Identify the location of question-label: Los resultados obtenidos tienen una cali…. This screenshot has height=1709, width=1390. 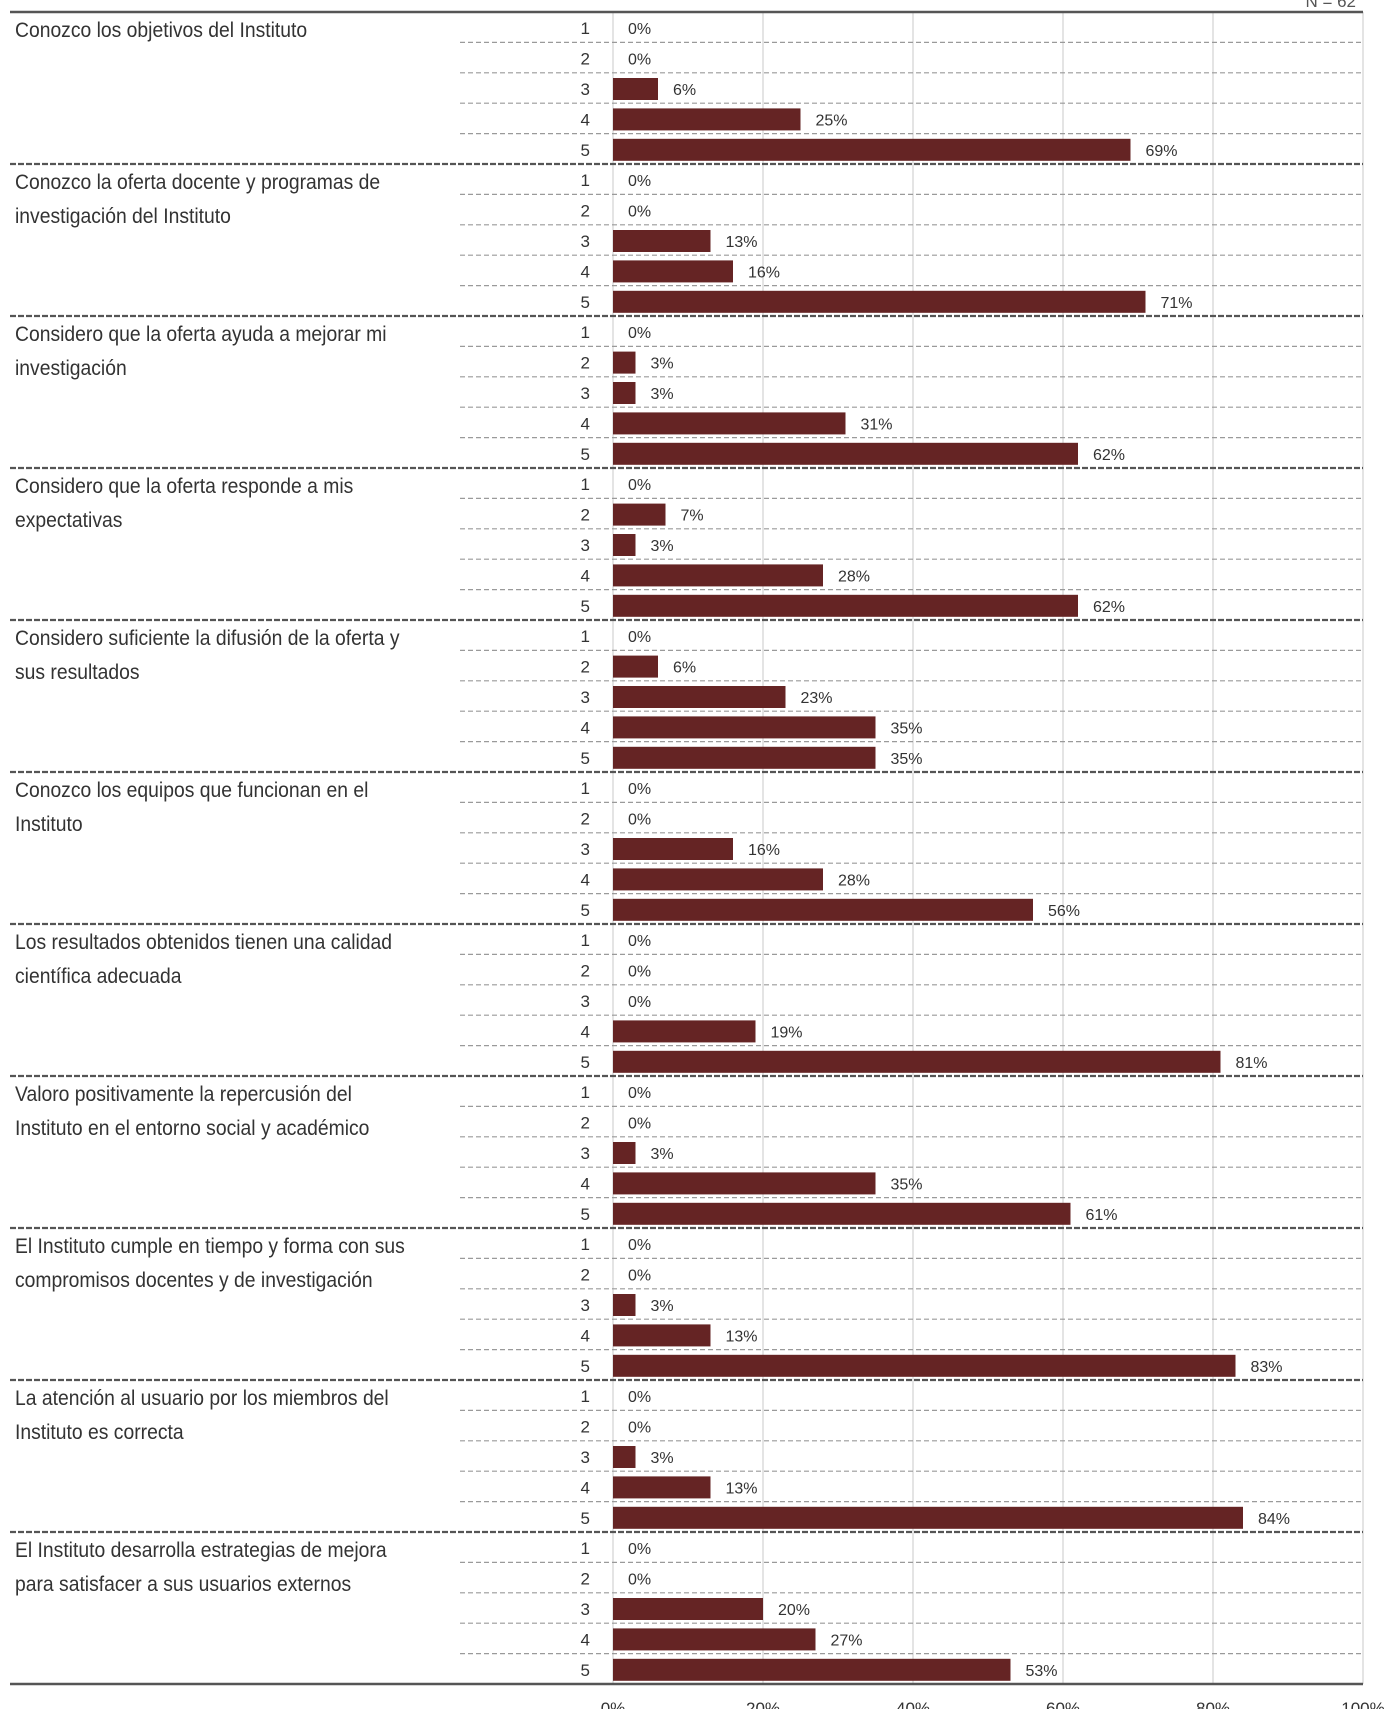
(204, 959).